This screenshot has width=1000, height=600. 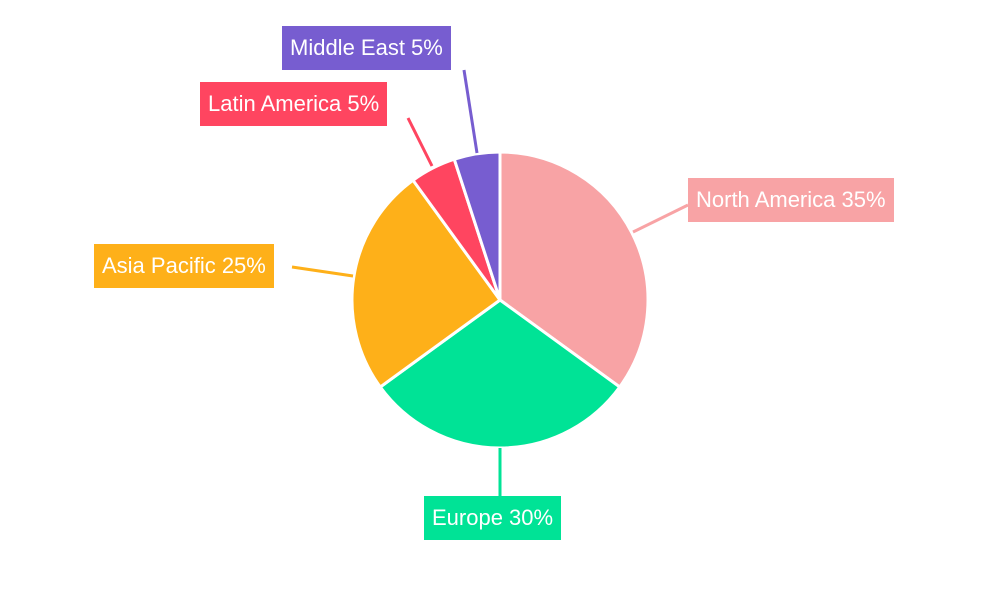 What do you see at coordinates (366, 48) in the screenshot?
I see `data-label: Middle East 5%` at bounding box center [366, 48].